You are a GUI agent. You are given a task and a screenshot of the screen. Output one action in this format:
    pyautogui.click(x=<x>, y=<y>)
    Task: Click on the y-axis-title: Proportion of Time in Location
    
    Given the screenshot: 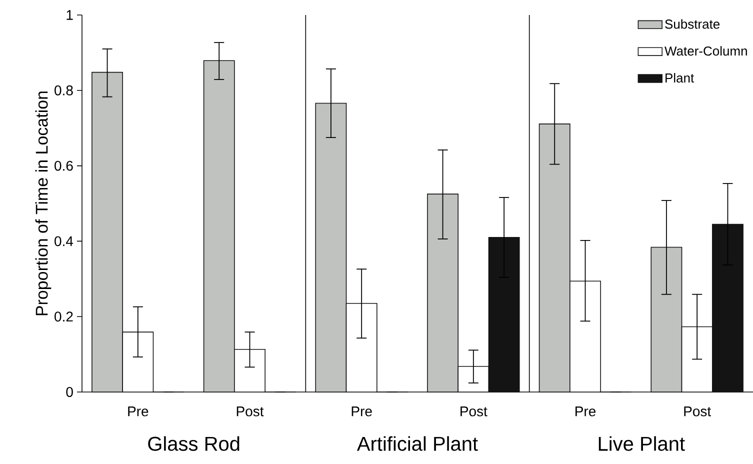 What is the action you would take?
    pyautogui.click(x=43, y=204)
    